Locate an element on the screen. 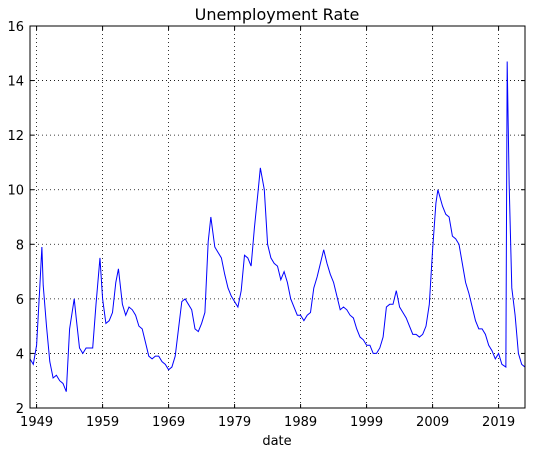  y-tick-label: 2 is located at coordinates (20, 409).